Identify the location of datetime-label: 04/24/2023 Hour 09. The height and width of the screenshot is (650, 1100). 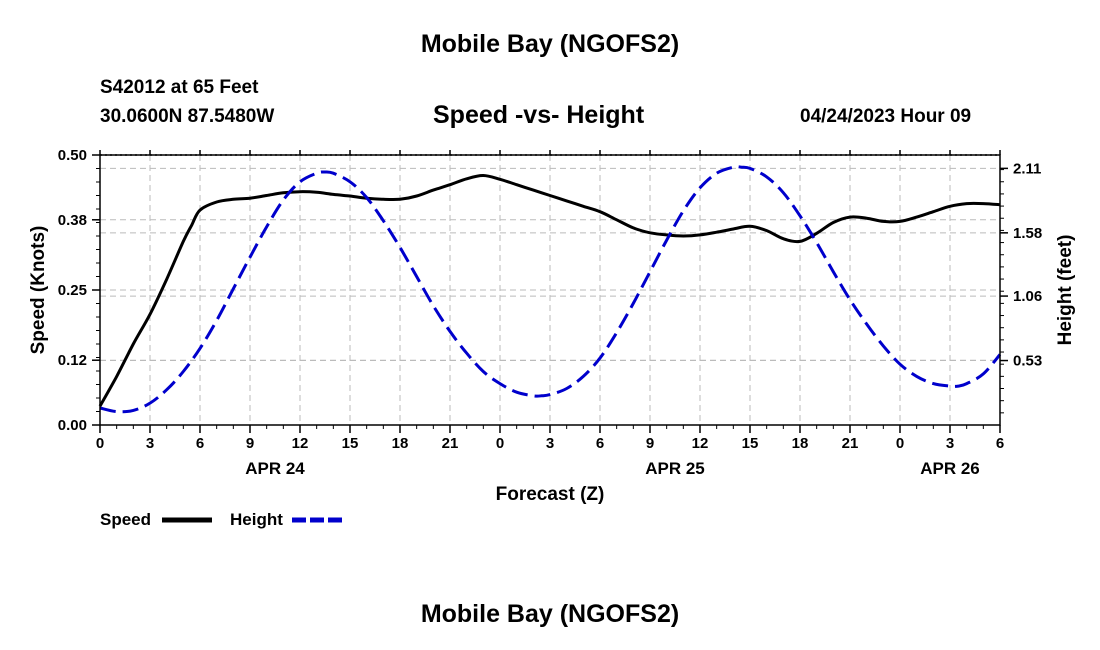
(886, 116).